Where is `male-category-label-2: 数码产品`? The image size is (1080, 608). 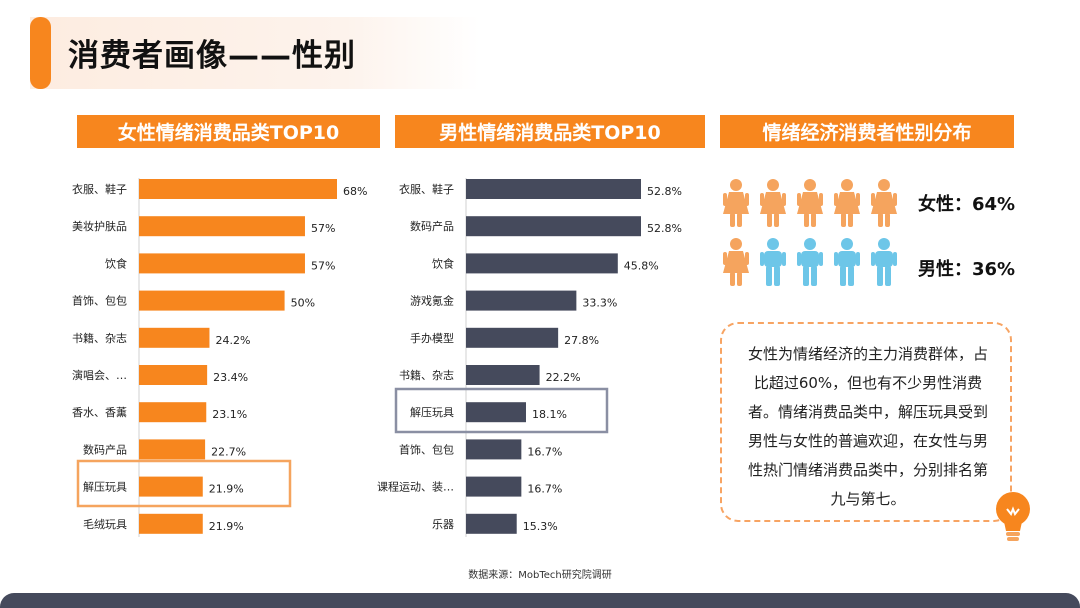 male-category-label-2: 数码产品 is located at coordinates (432, 226).